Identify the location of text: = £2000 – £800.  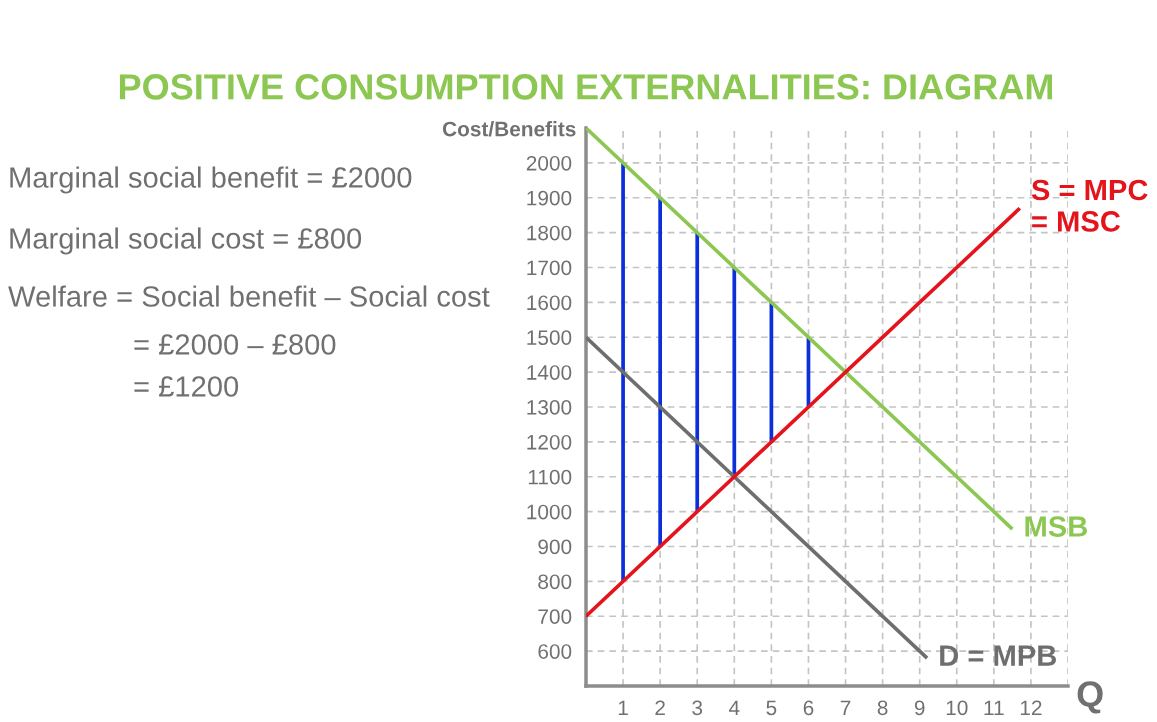
(235, 344).